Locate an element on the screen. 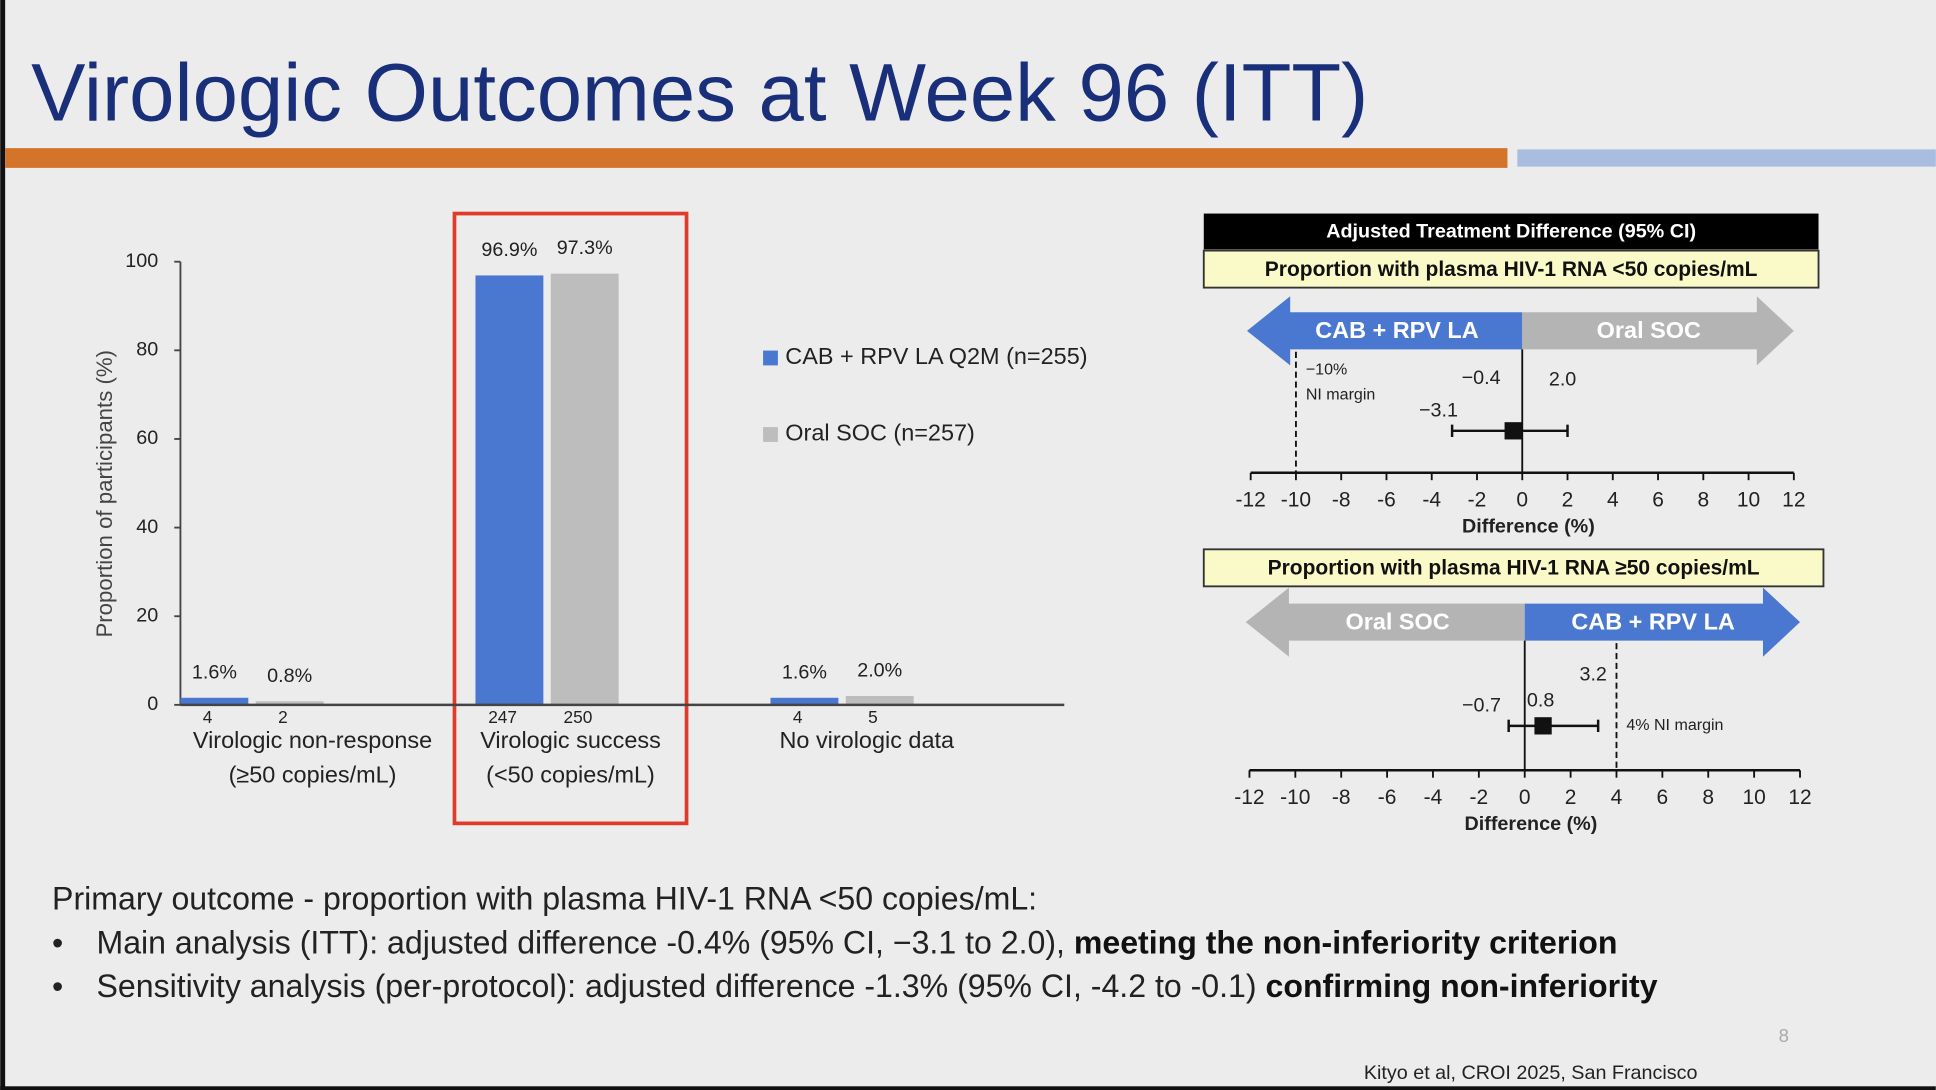 This screenshot has height=1090, width=1936. count-label: 250 is located at coordinates (578, 717).